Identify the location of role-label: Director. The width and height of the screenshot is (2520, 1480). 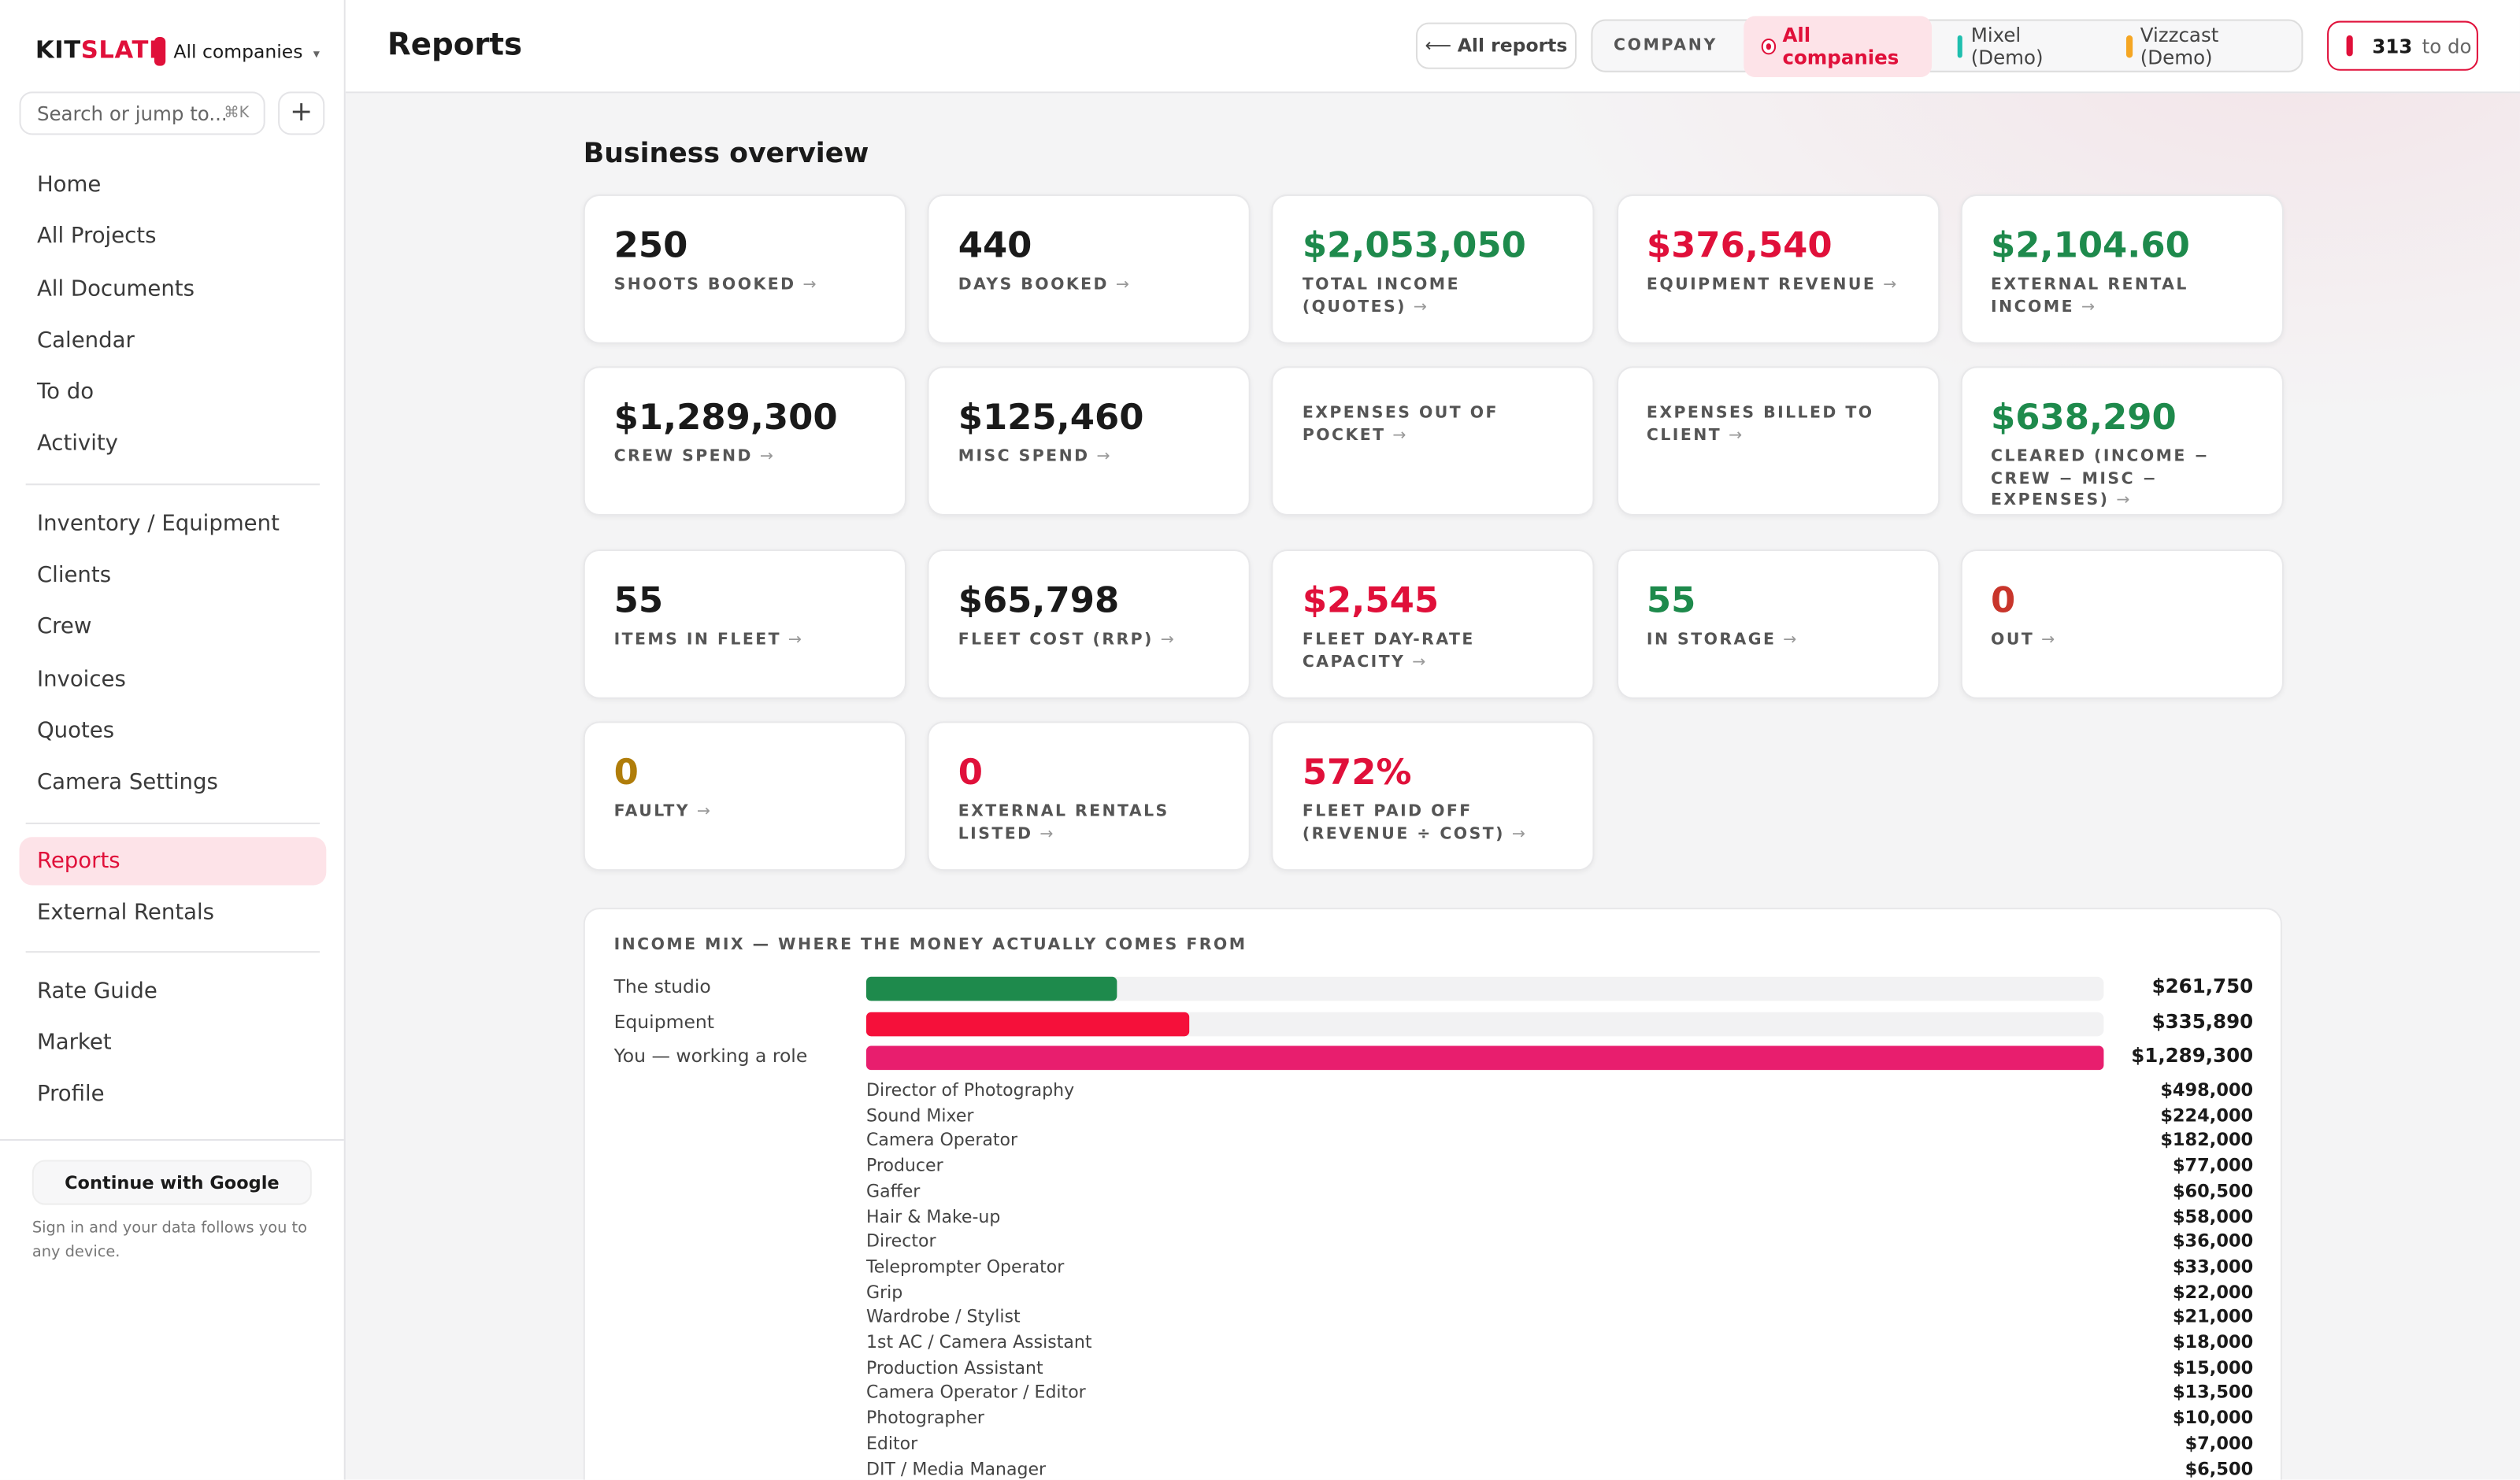
(900, 1241).